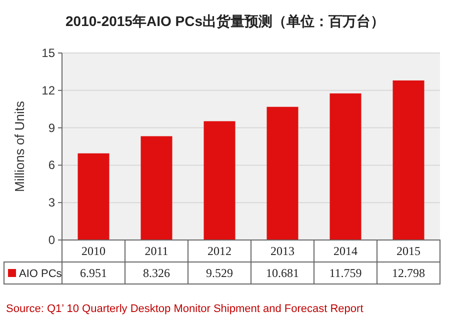 The height and width of the screenshot is (329, 450). What do you see at coordinates (408, 273) in the screenshot?
I see `data-label: 12.798` at bounding box center [408, 273].